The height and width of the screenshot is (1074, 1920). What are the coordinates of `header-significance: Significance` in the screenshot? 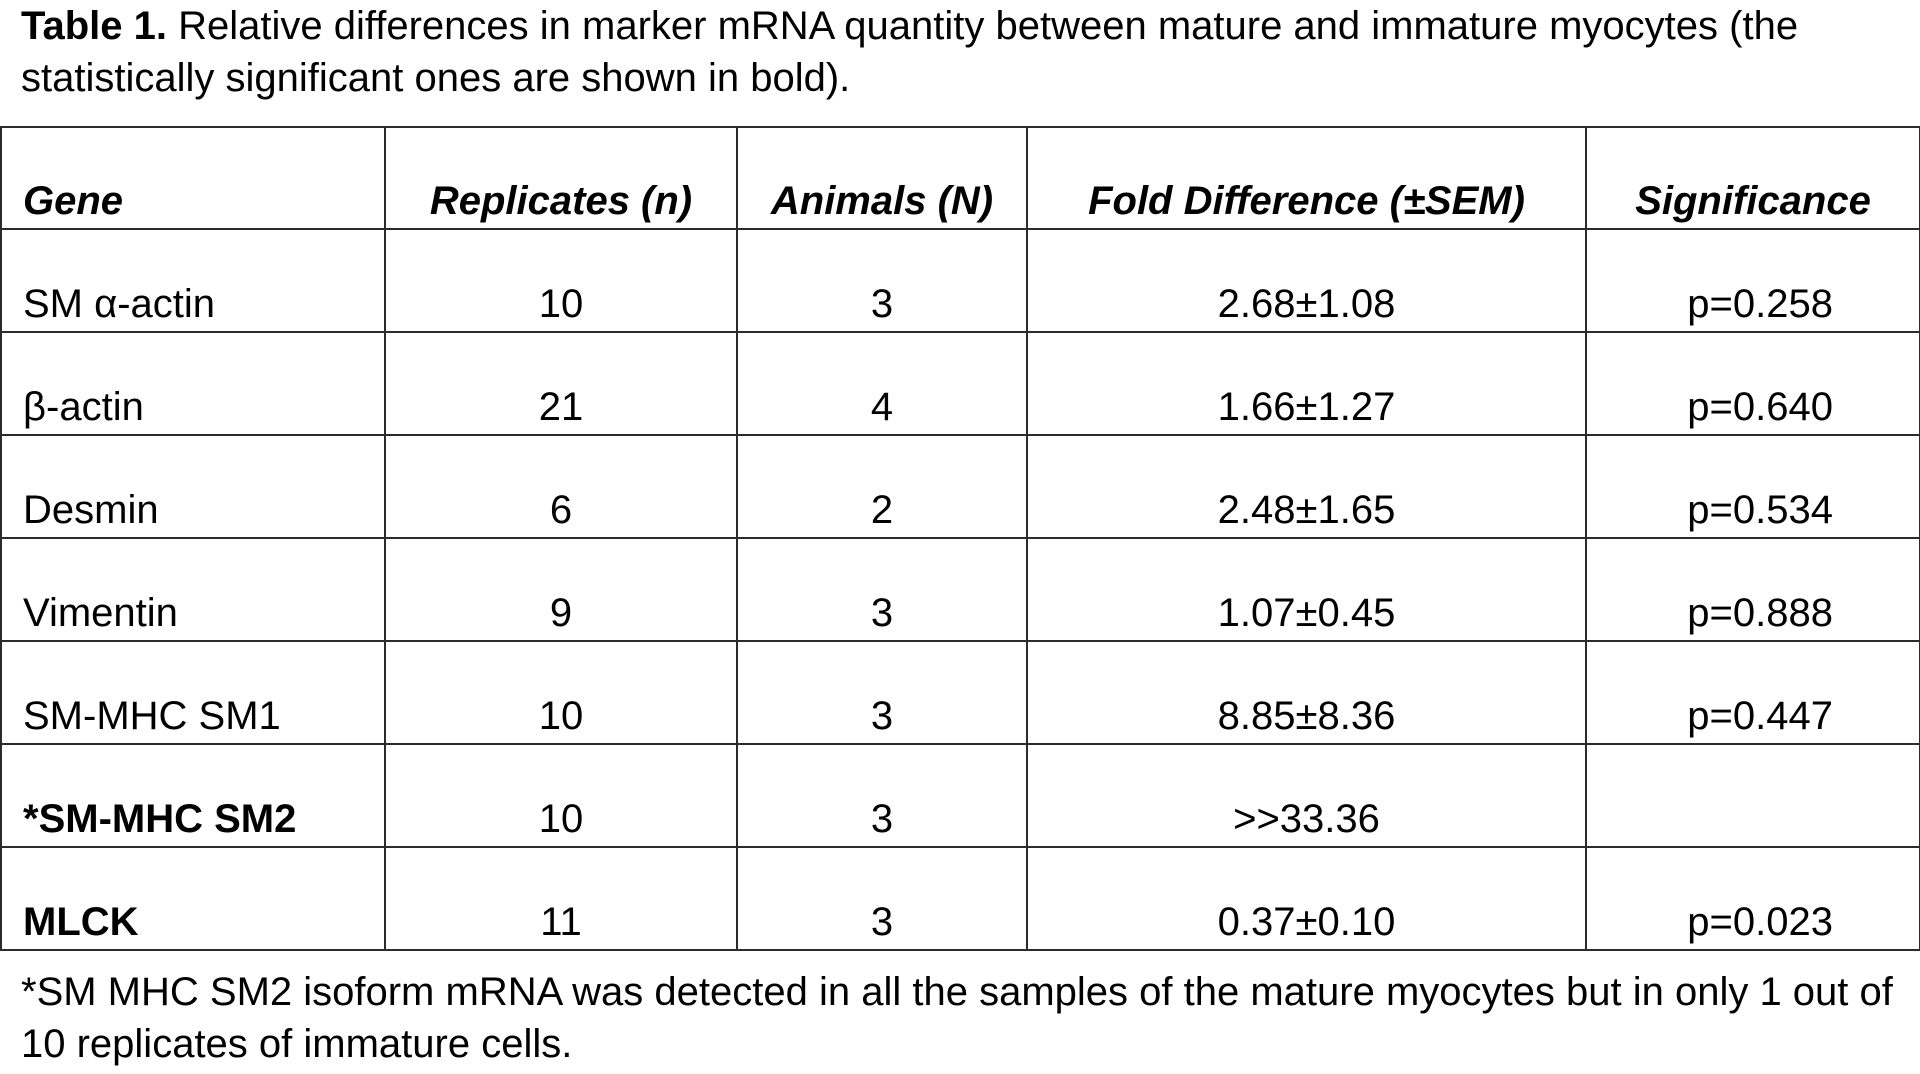 It's located at (1752, 178).